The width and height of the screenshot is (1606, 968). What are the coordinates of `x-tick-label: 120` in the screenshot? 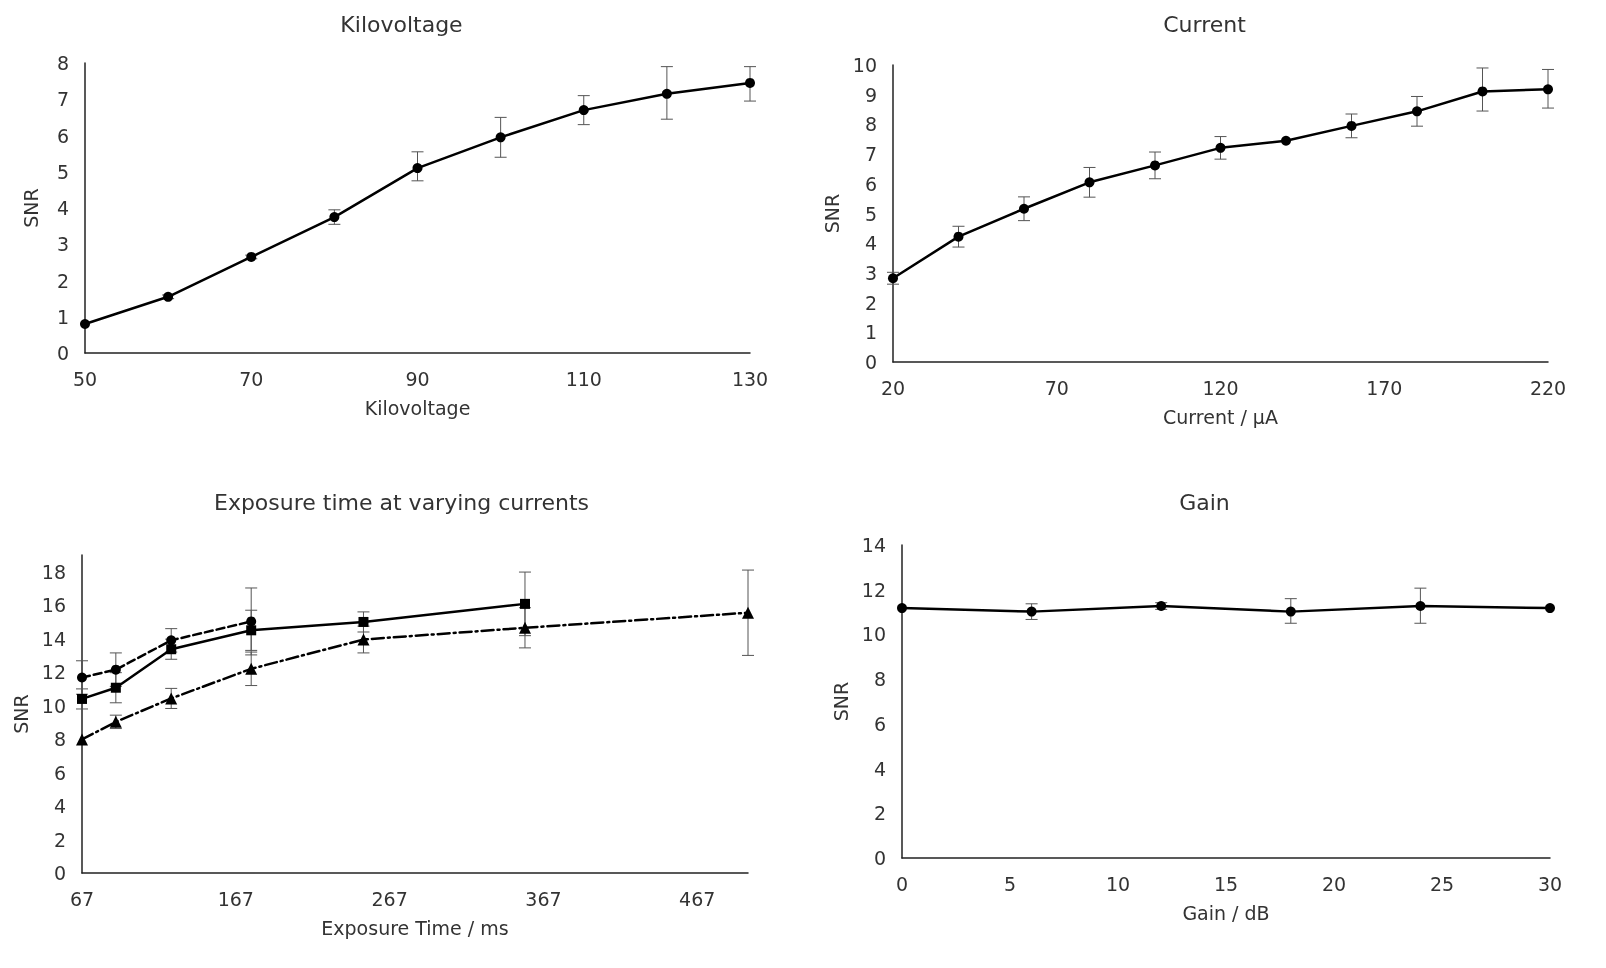 It's located at (1220, 387).